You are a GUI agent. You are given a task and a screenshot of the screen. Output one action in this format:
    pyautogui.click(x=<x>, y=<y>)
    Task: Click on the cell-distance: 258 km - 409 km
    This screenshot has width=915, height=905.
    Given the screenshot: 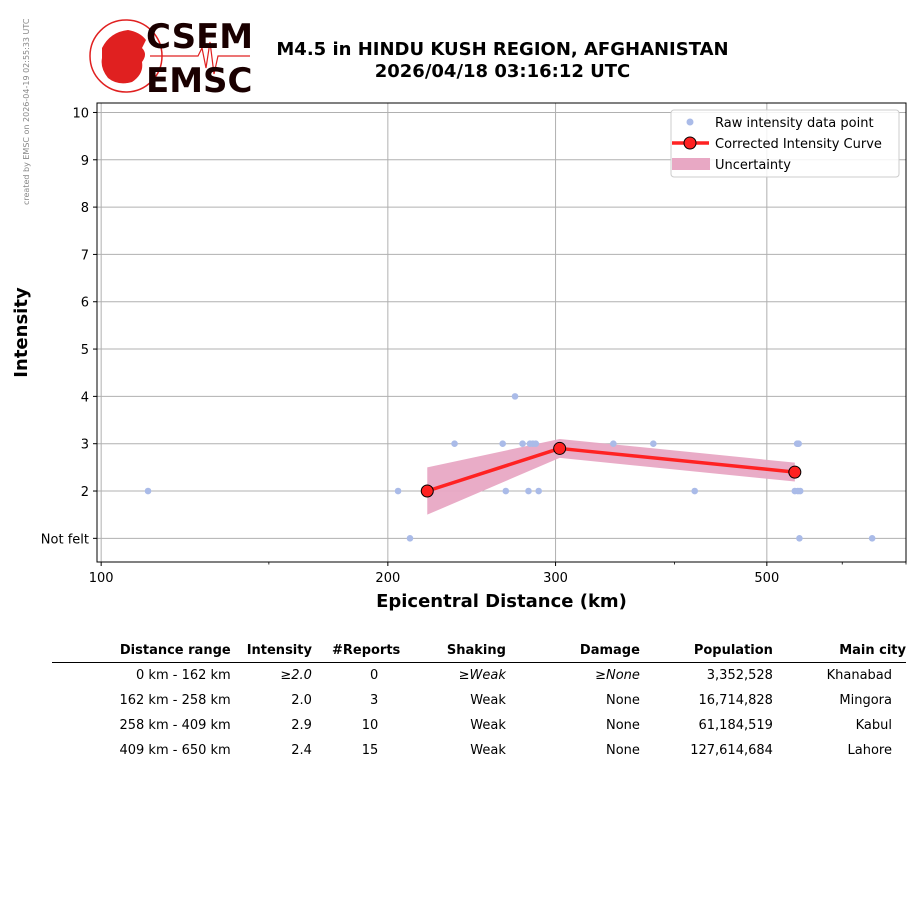 What is the action you would take?
    pyautogui.click(x=175, y=725)
    